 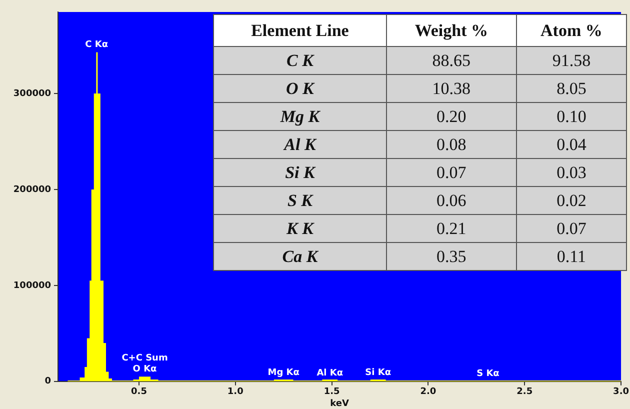 What do you see at coordinates (139, 392) in the screenshot?
I see `x-tick-label: 0.5` at bounding box center [139, 392].